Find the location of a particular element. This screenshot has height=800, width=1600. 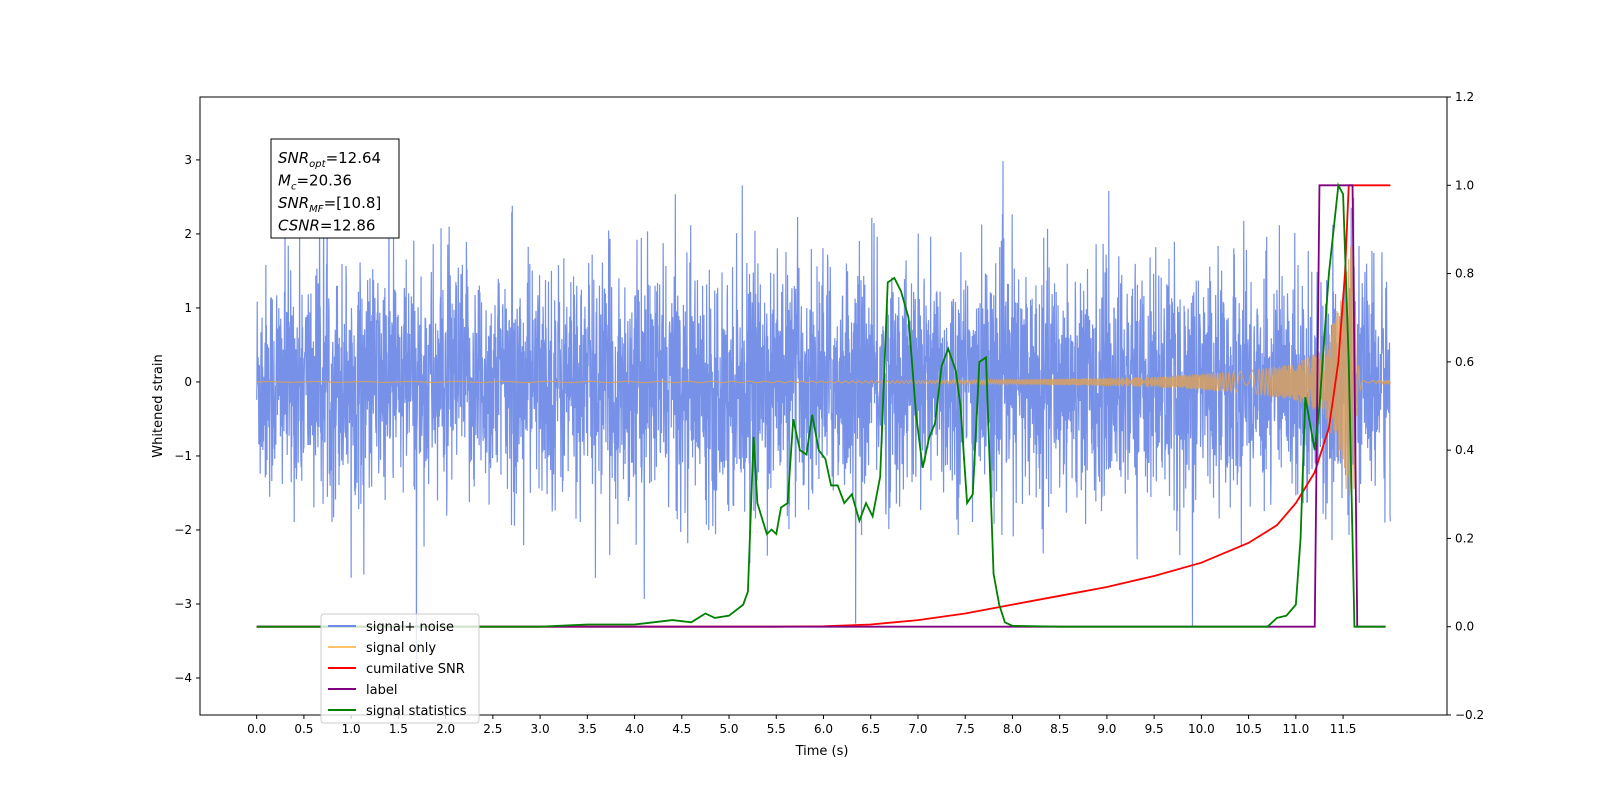

annotation-subscript: opt is located at coordinates (317, 164).